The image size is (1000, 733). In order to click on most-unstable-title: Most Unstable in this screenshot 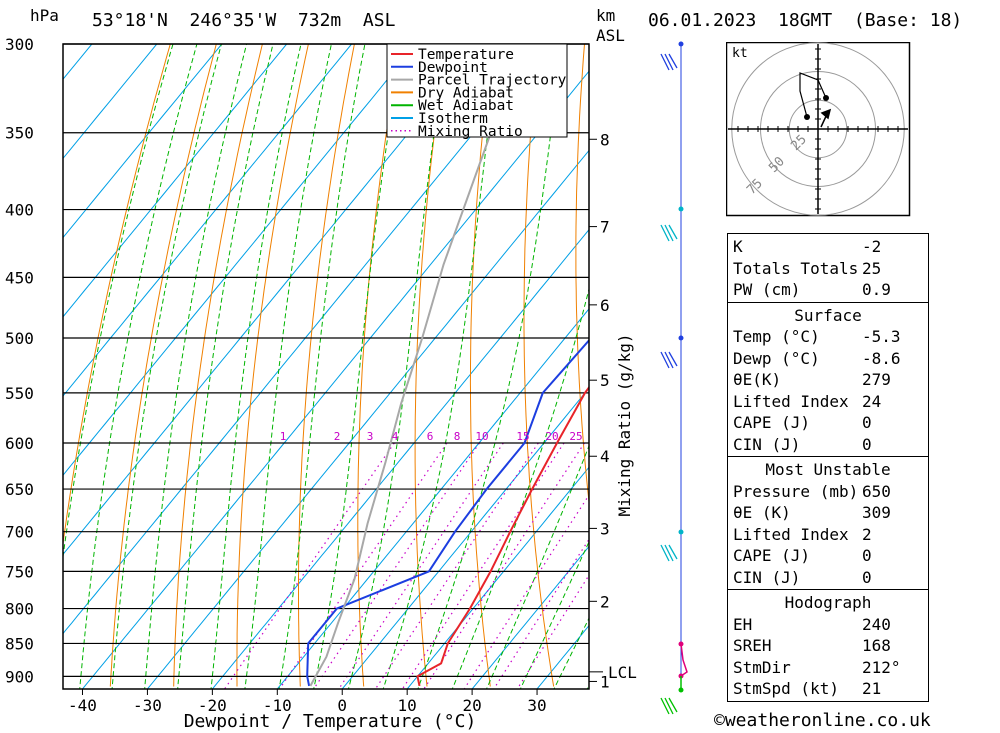, I will do `click(828, 469)`.